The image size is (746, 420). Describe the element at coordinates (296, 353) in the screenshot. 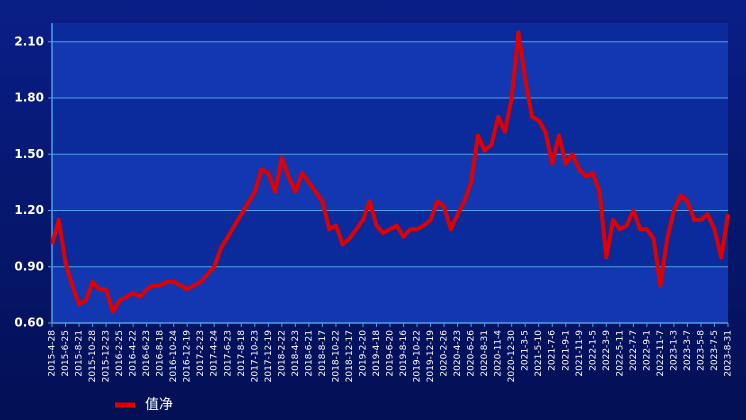

I see `x-tick-label: 2018-4-23` at that location.